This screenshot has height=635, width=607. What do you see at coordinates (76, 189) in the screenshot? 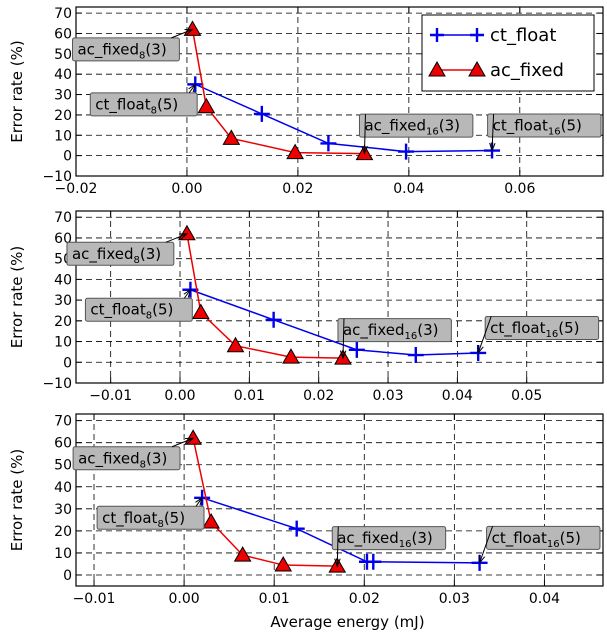
I see `x-tick-label: −0.02` at bounding box center [76, 189].